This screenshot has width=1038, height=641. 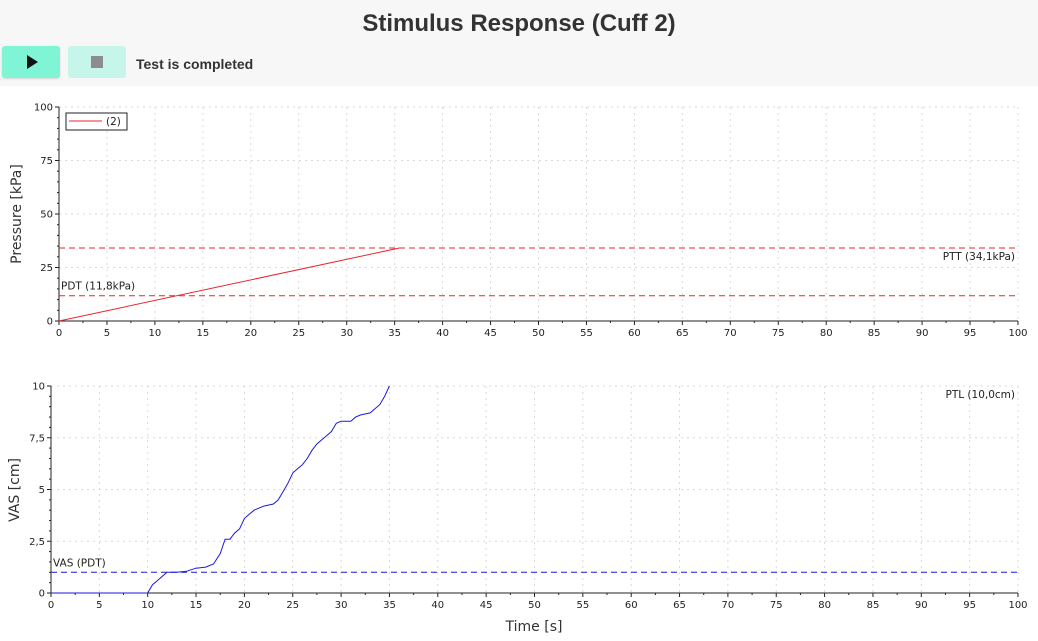 I want to click on pressure-x-tick-label: 65, so click(x=682, y=333).